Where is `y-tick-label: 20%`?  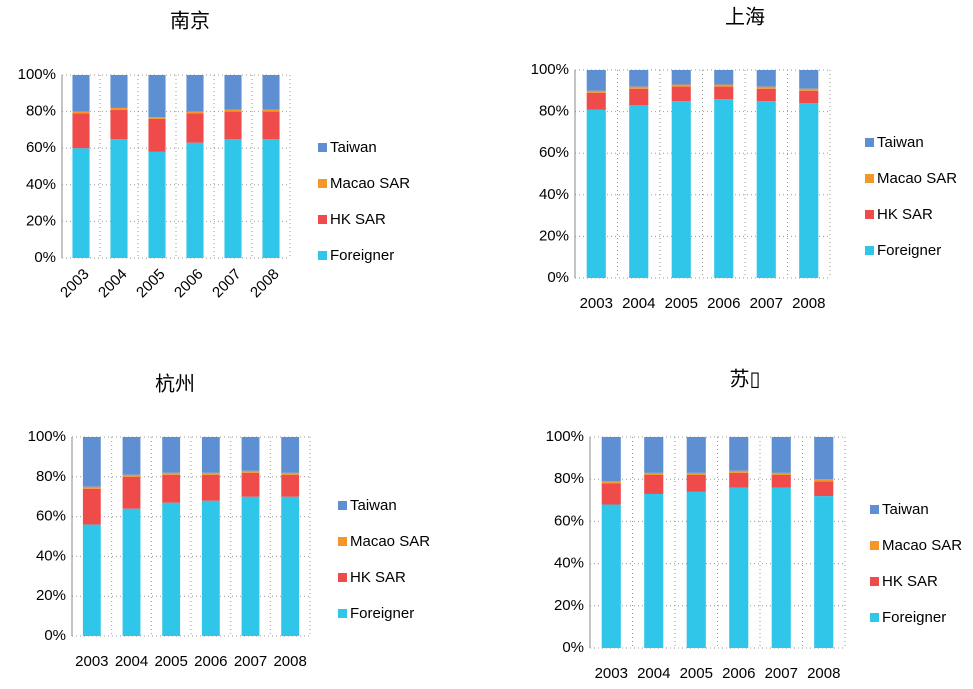 y-tick-label: 20% is located at coordinates (51, 595).